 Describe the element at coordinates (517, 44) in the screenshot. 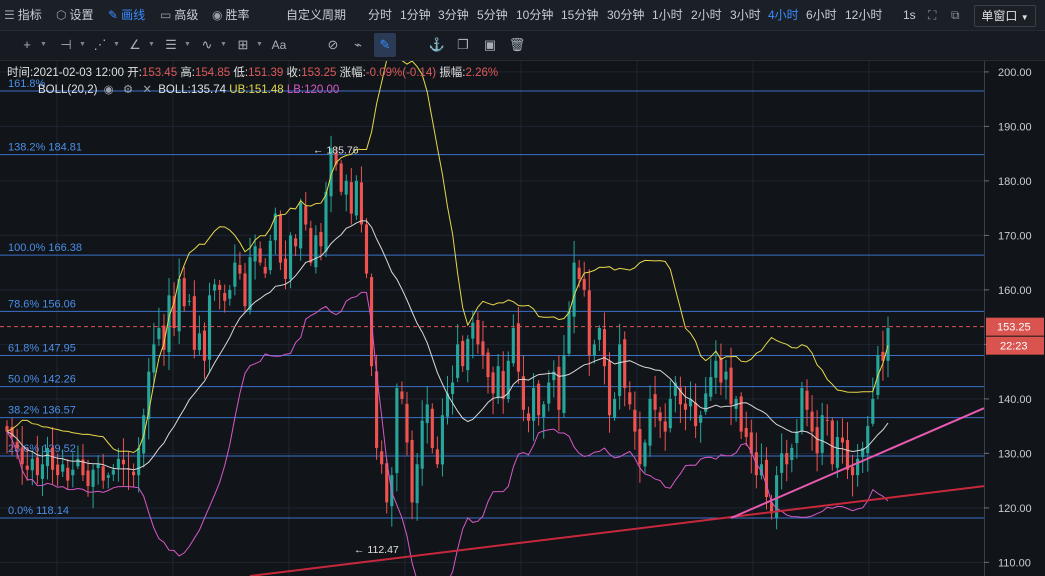

I see `trash-icon: 🗑` at that location.